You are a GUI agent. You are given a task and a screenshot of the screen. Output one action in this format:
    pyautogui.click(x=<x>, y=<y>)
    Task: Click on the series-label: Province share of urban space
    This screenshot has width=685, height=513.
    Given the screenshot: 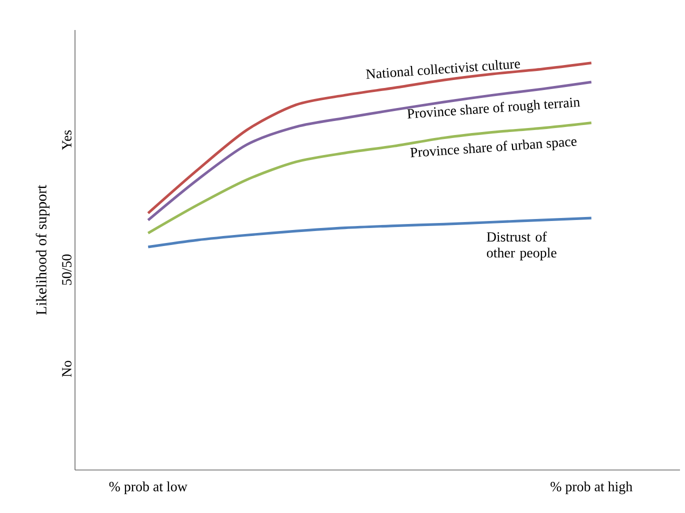 What is the action you would take?
    pyautogui.click(x=493, y=148)
    